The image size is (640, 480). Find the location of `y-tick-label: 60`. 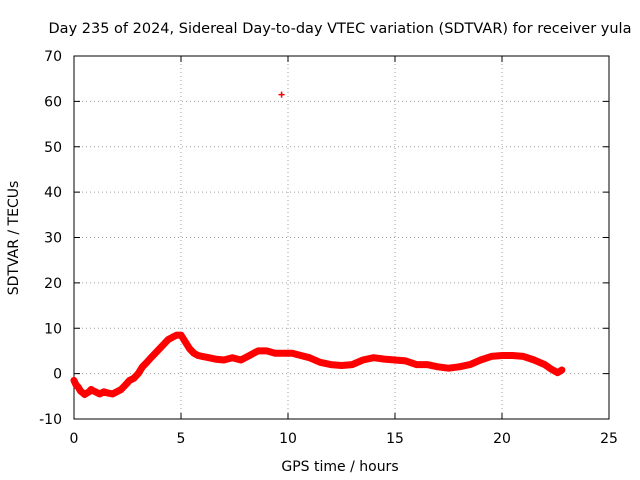

y-tick-label: 60 is located at coordinates (53, 102).